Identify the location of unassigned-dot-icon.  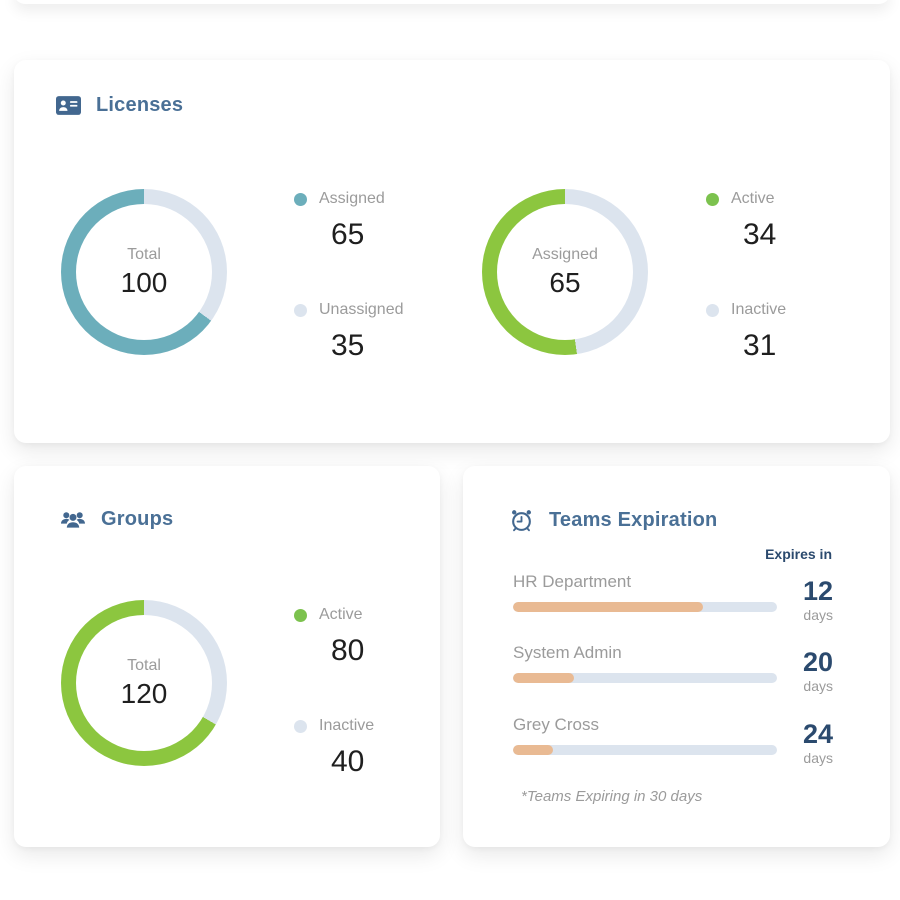
(300, 310).